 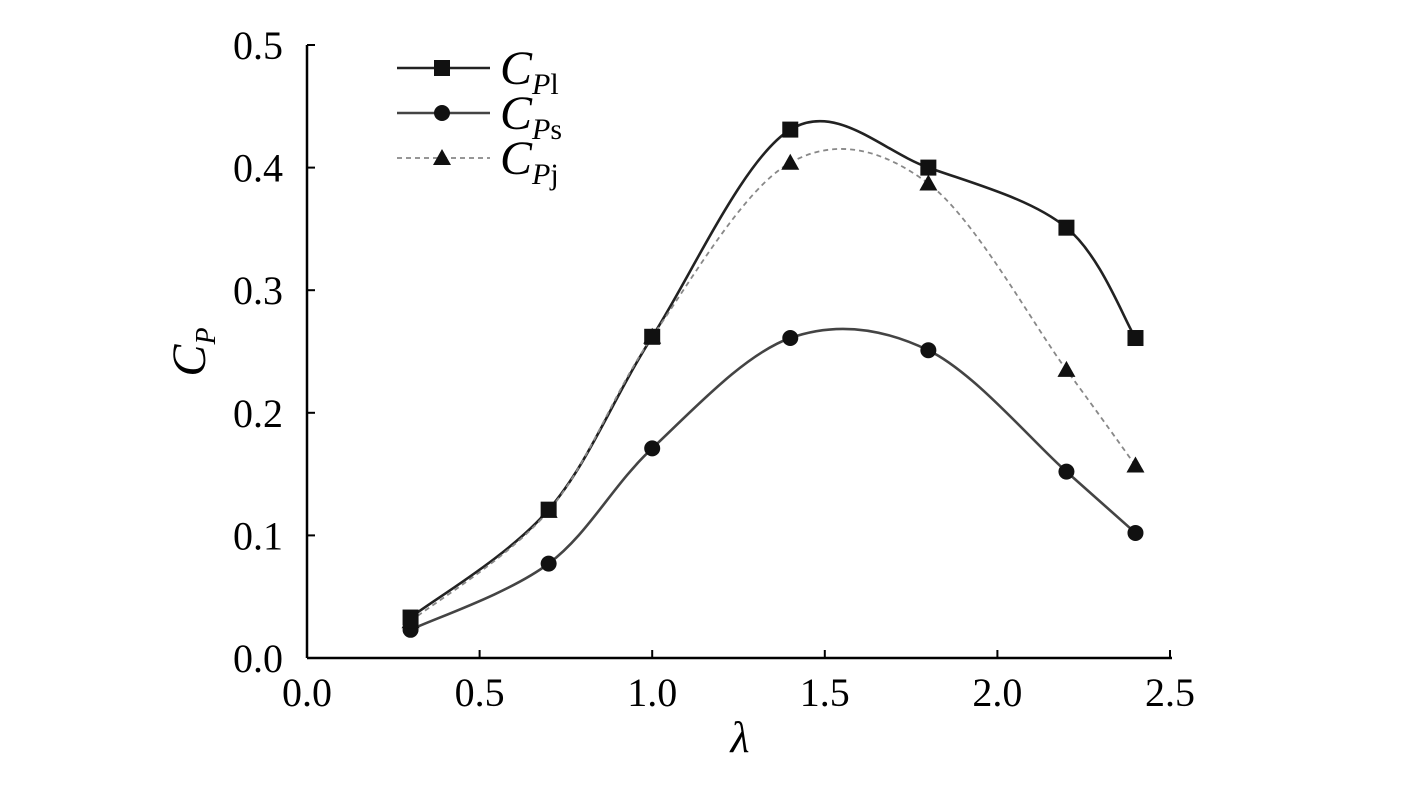 What do you see at coordinates (997, 692) in the screenshot?
I see `x-tick-label: 2.0` at bounding box center [997, 692].